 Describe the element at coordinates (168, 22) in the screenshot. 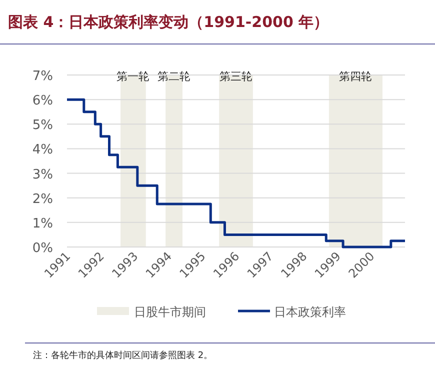

I see `title: 图表 4：日本政策利率变动（1991-2000 年）` at that location.